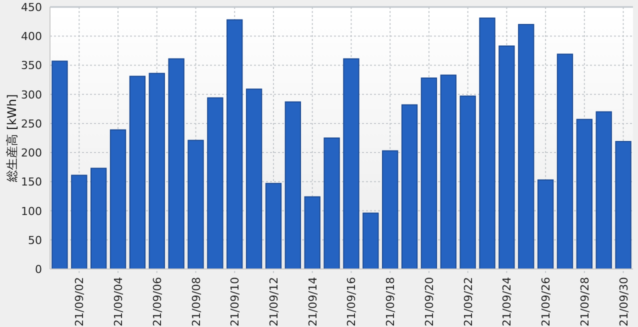  I want to click on y-tick-label: 50, so click(35, 240).